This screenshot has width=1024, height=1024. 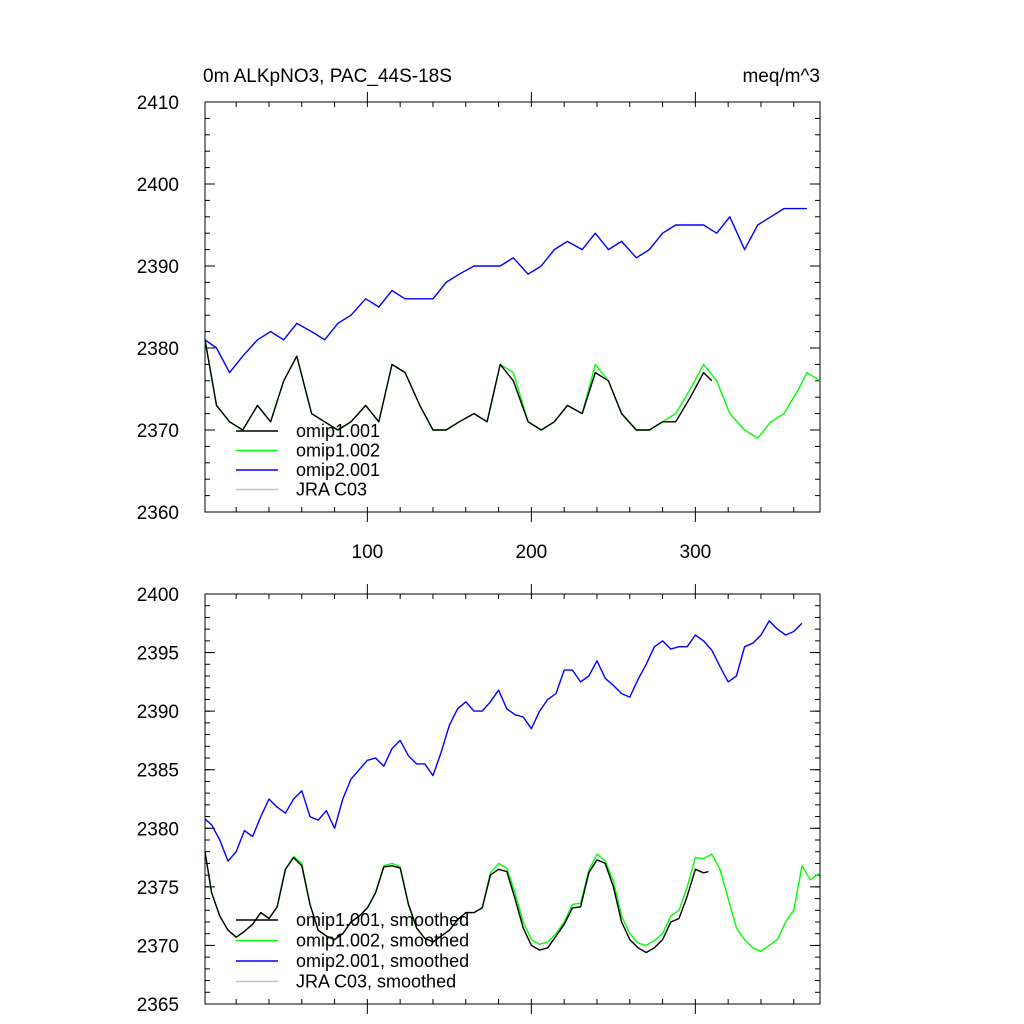 What do you see at coordinates (781, 76) in the screenshot?
I see `top-chart-units: meq/m^3` at bounding box center [781, 76].